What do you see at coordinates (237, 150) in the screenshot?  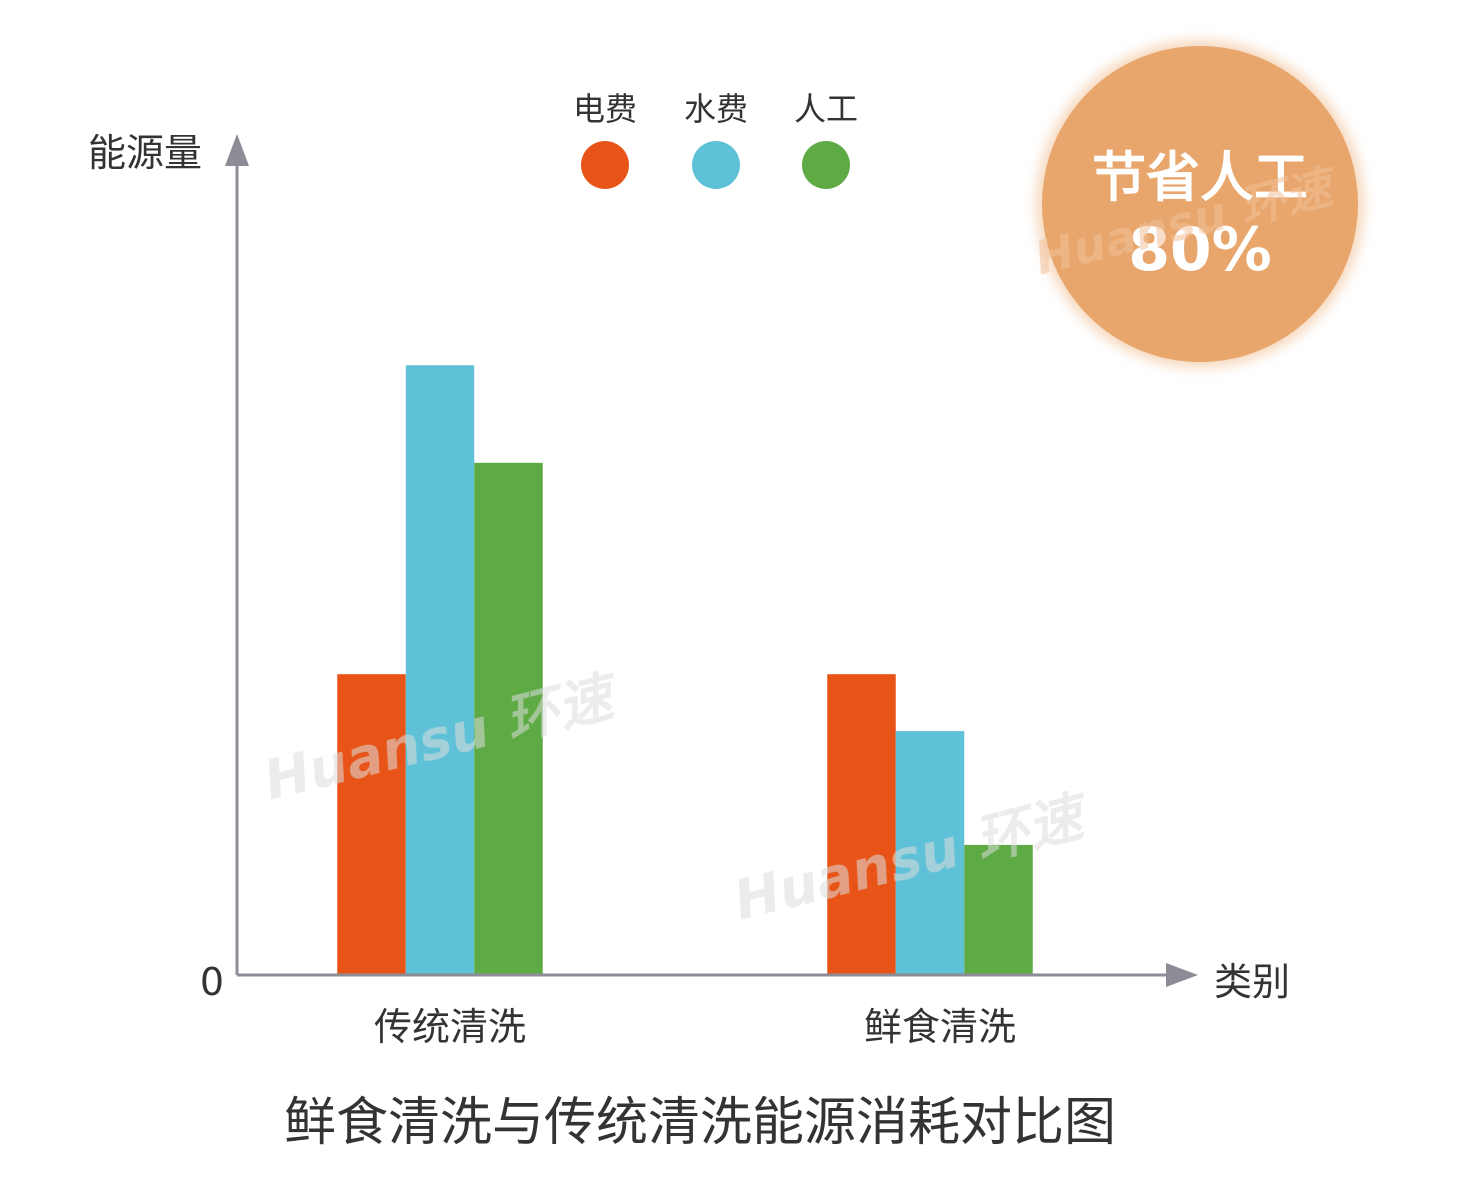 I see `y-axis-arrow` at bounding box center [237, 150].